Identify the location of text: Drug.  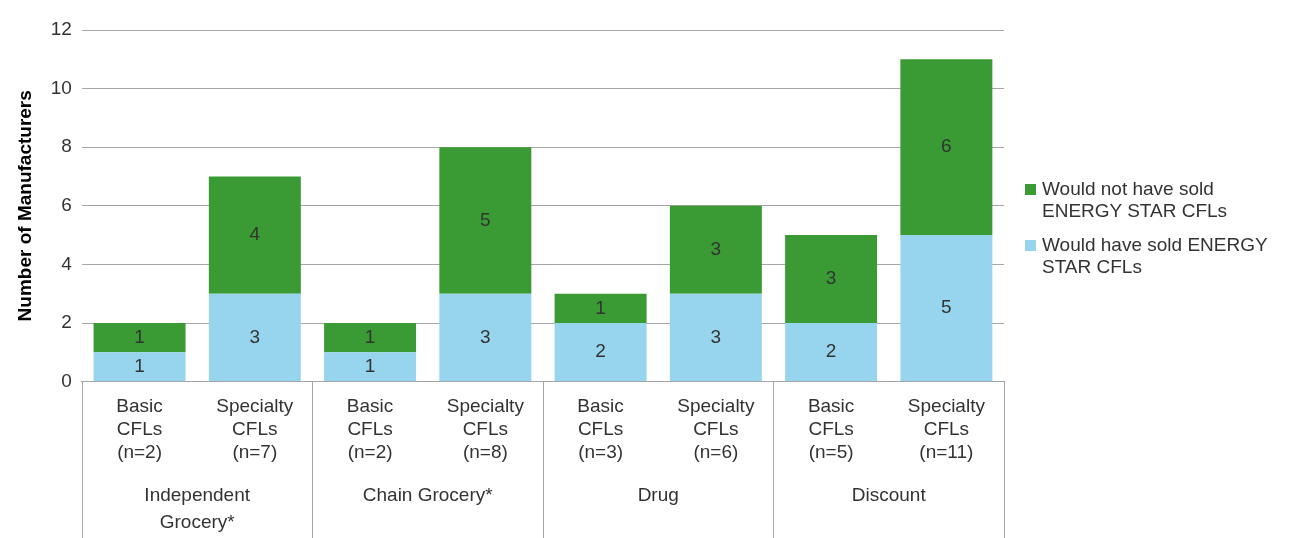
(658, 495).